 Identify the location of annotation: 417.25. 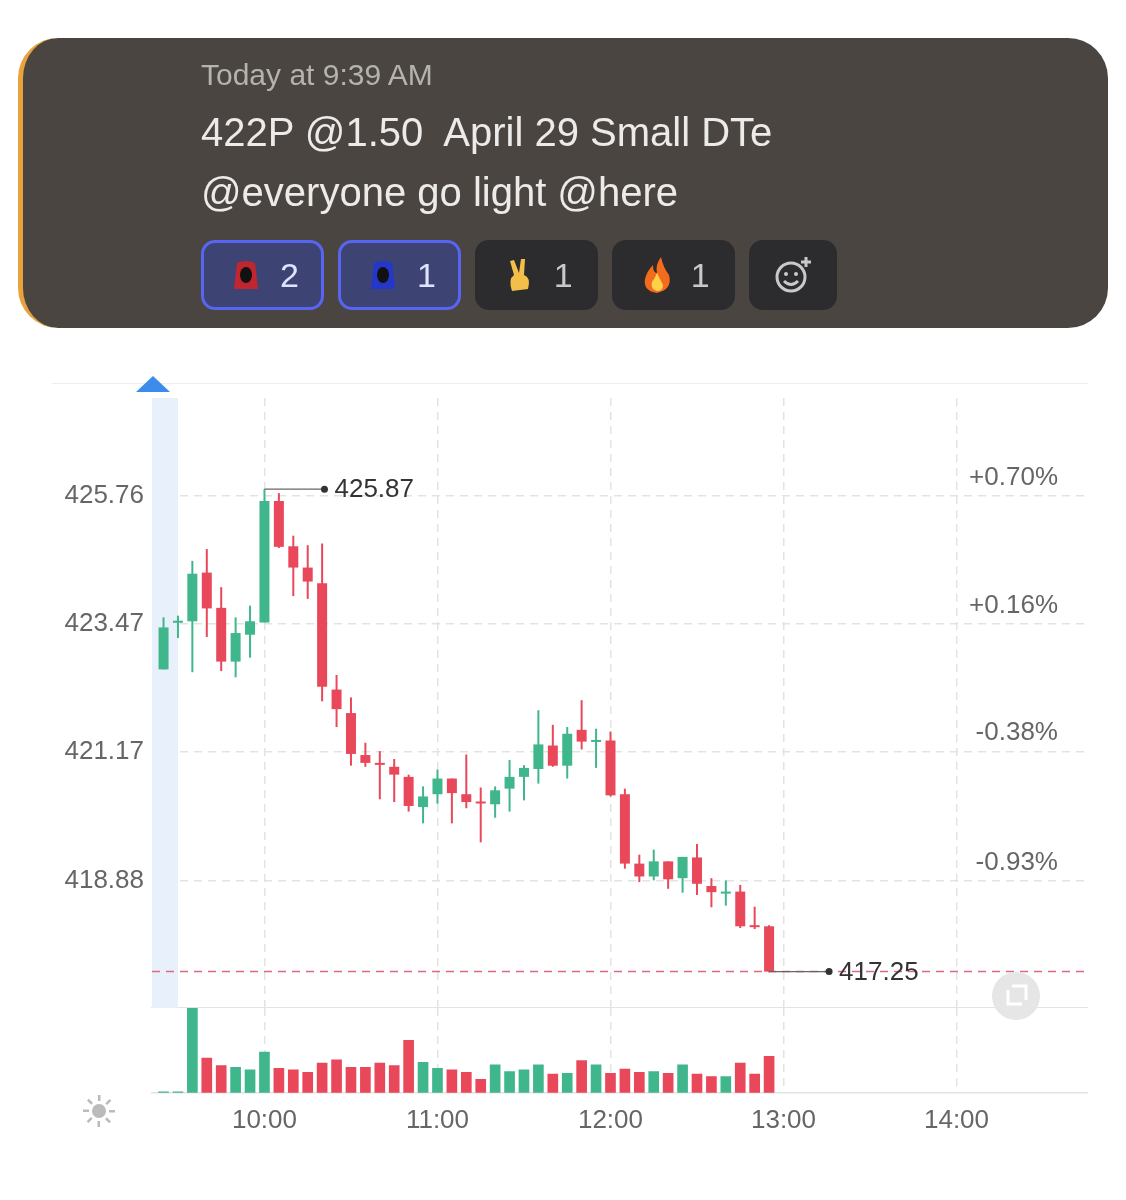
(879, 970).